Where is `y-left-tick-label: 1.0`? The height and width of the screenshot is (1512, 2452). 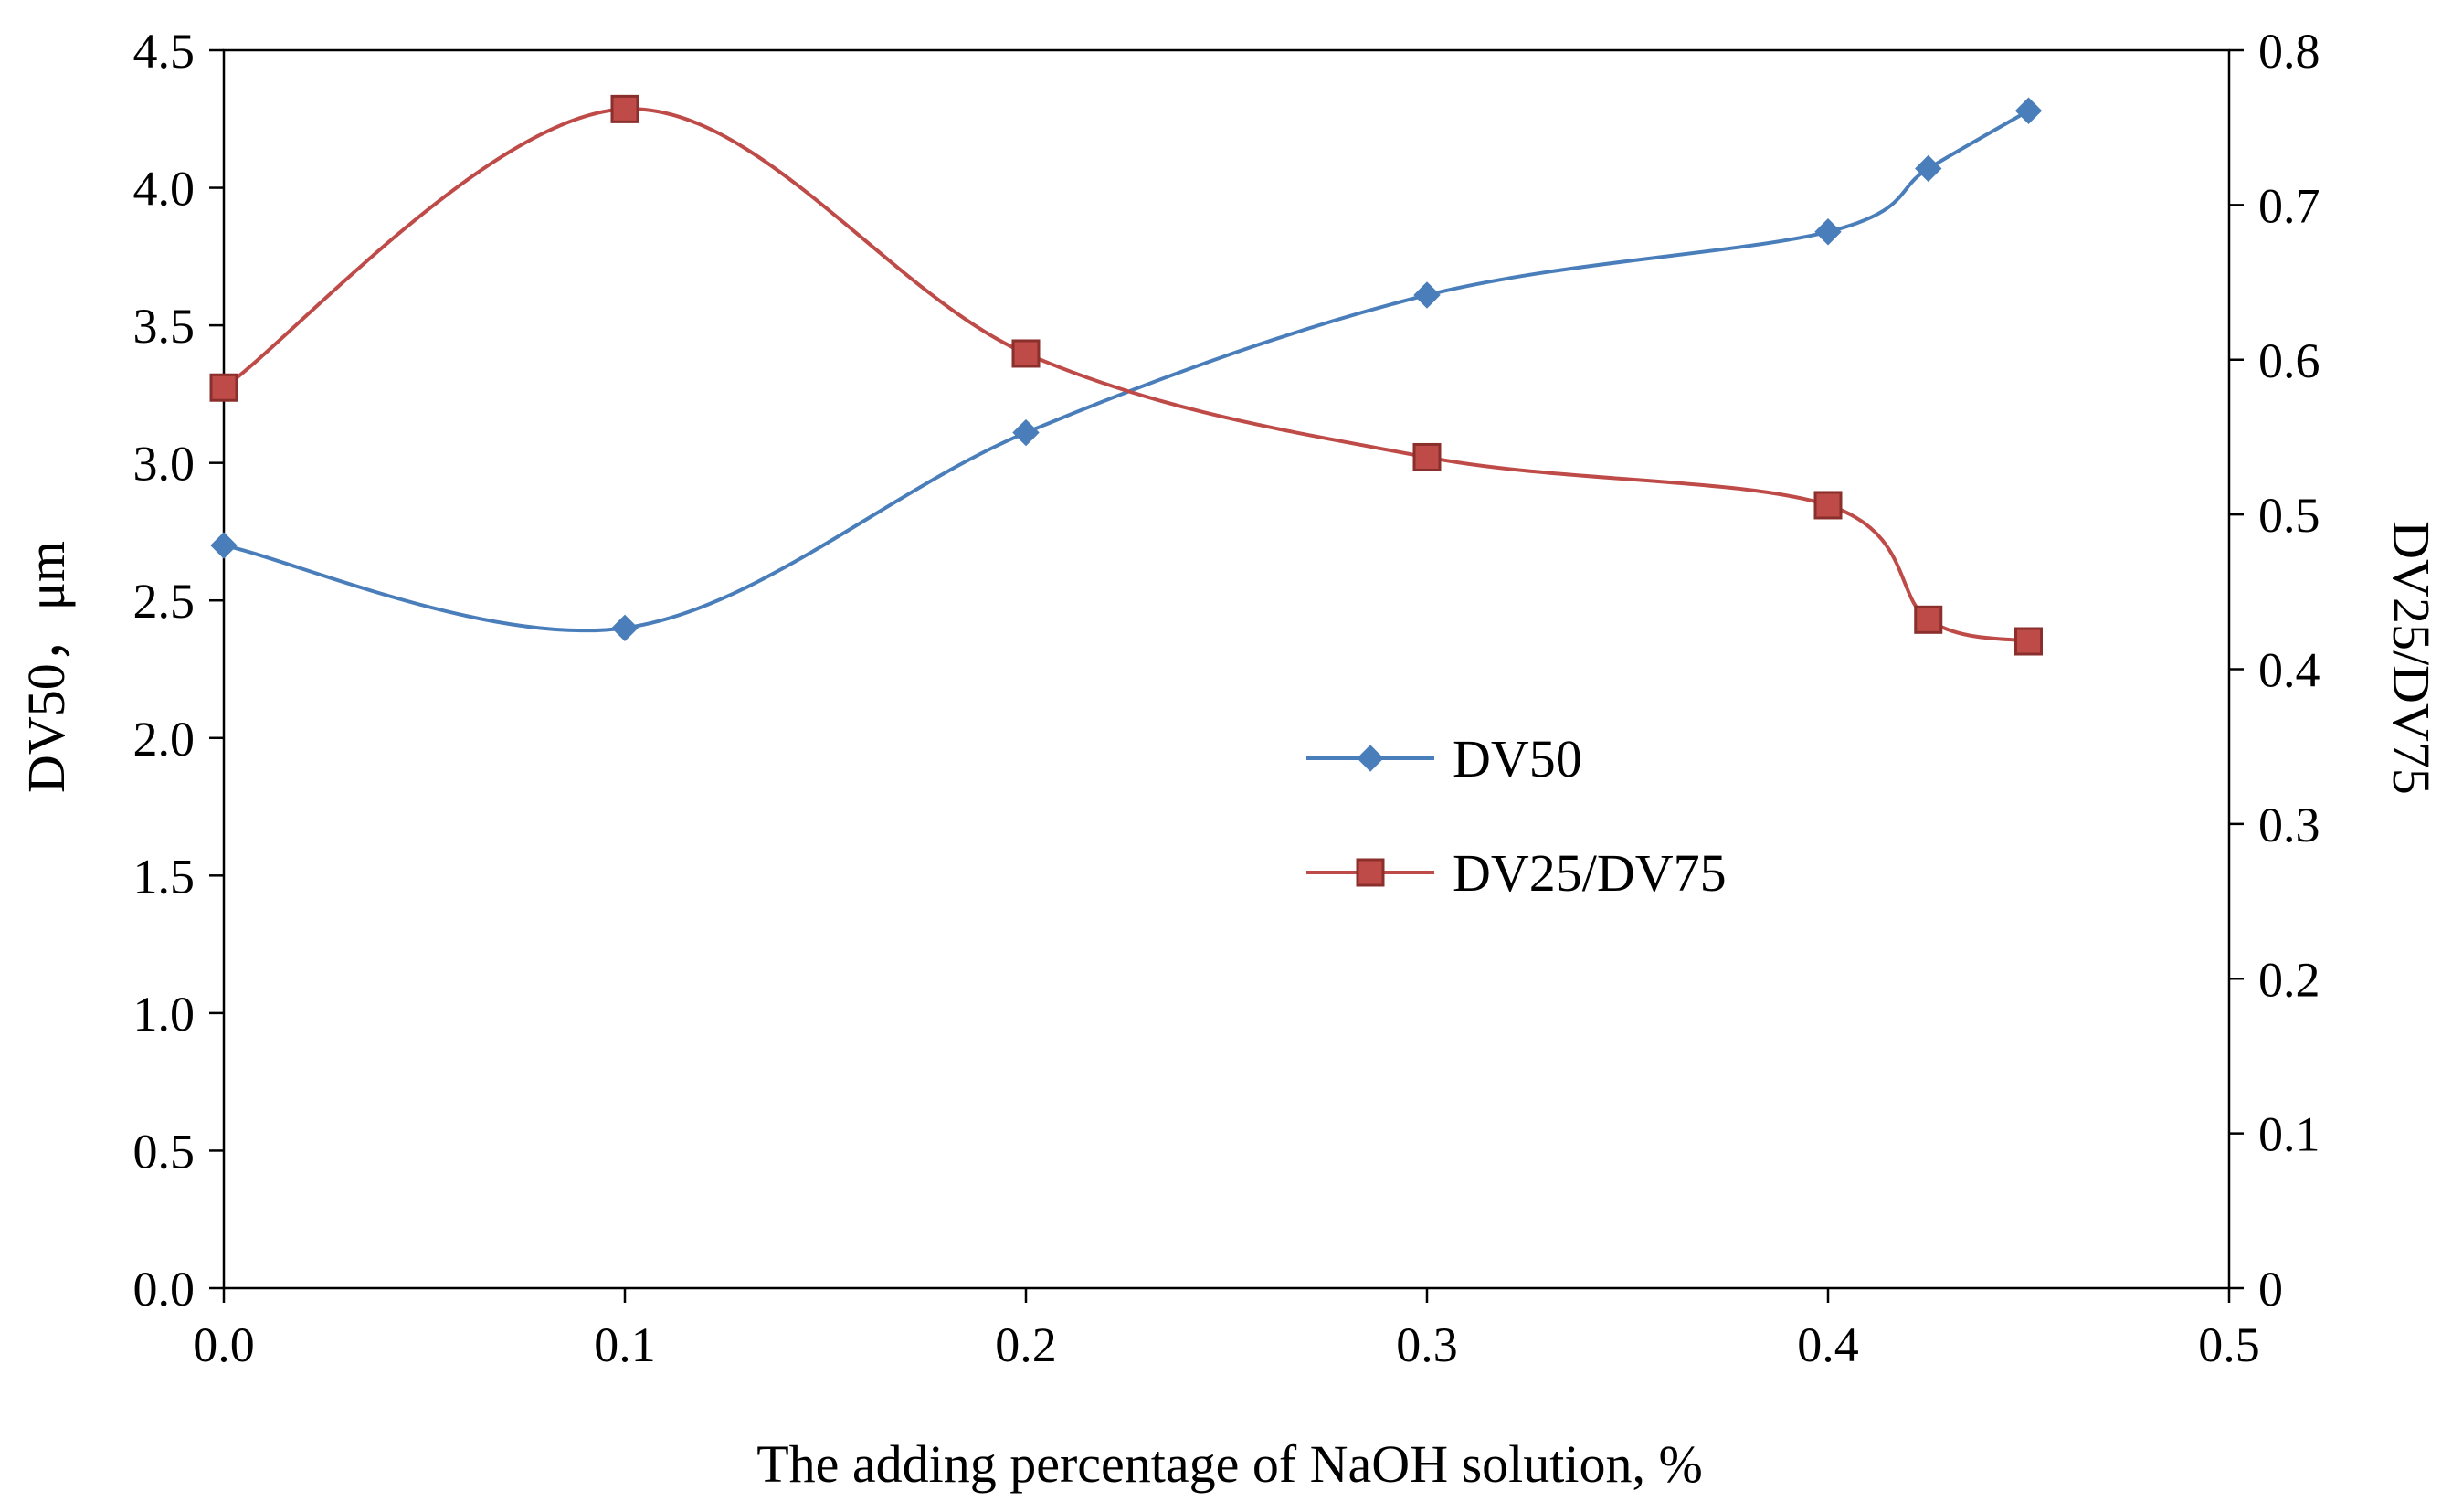
y-left-tick-label: 1.0 is located at coordinates (165, 1014).